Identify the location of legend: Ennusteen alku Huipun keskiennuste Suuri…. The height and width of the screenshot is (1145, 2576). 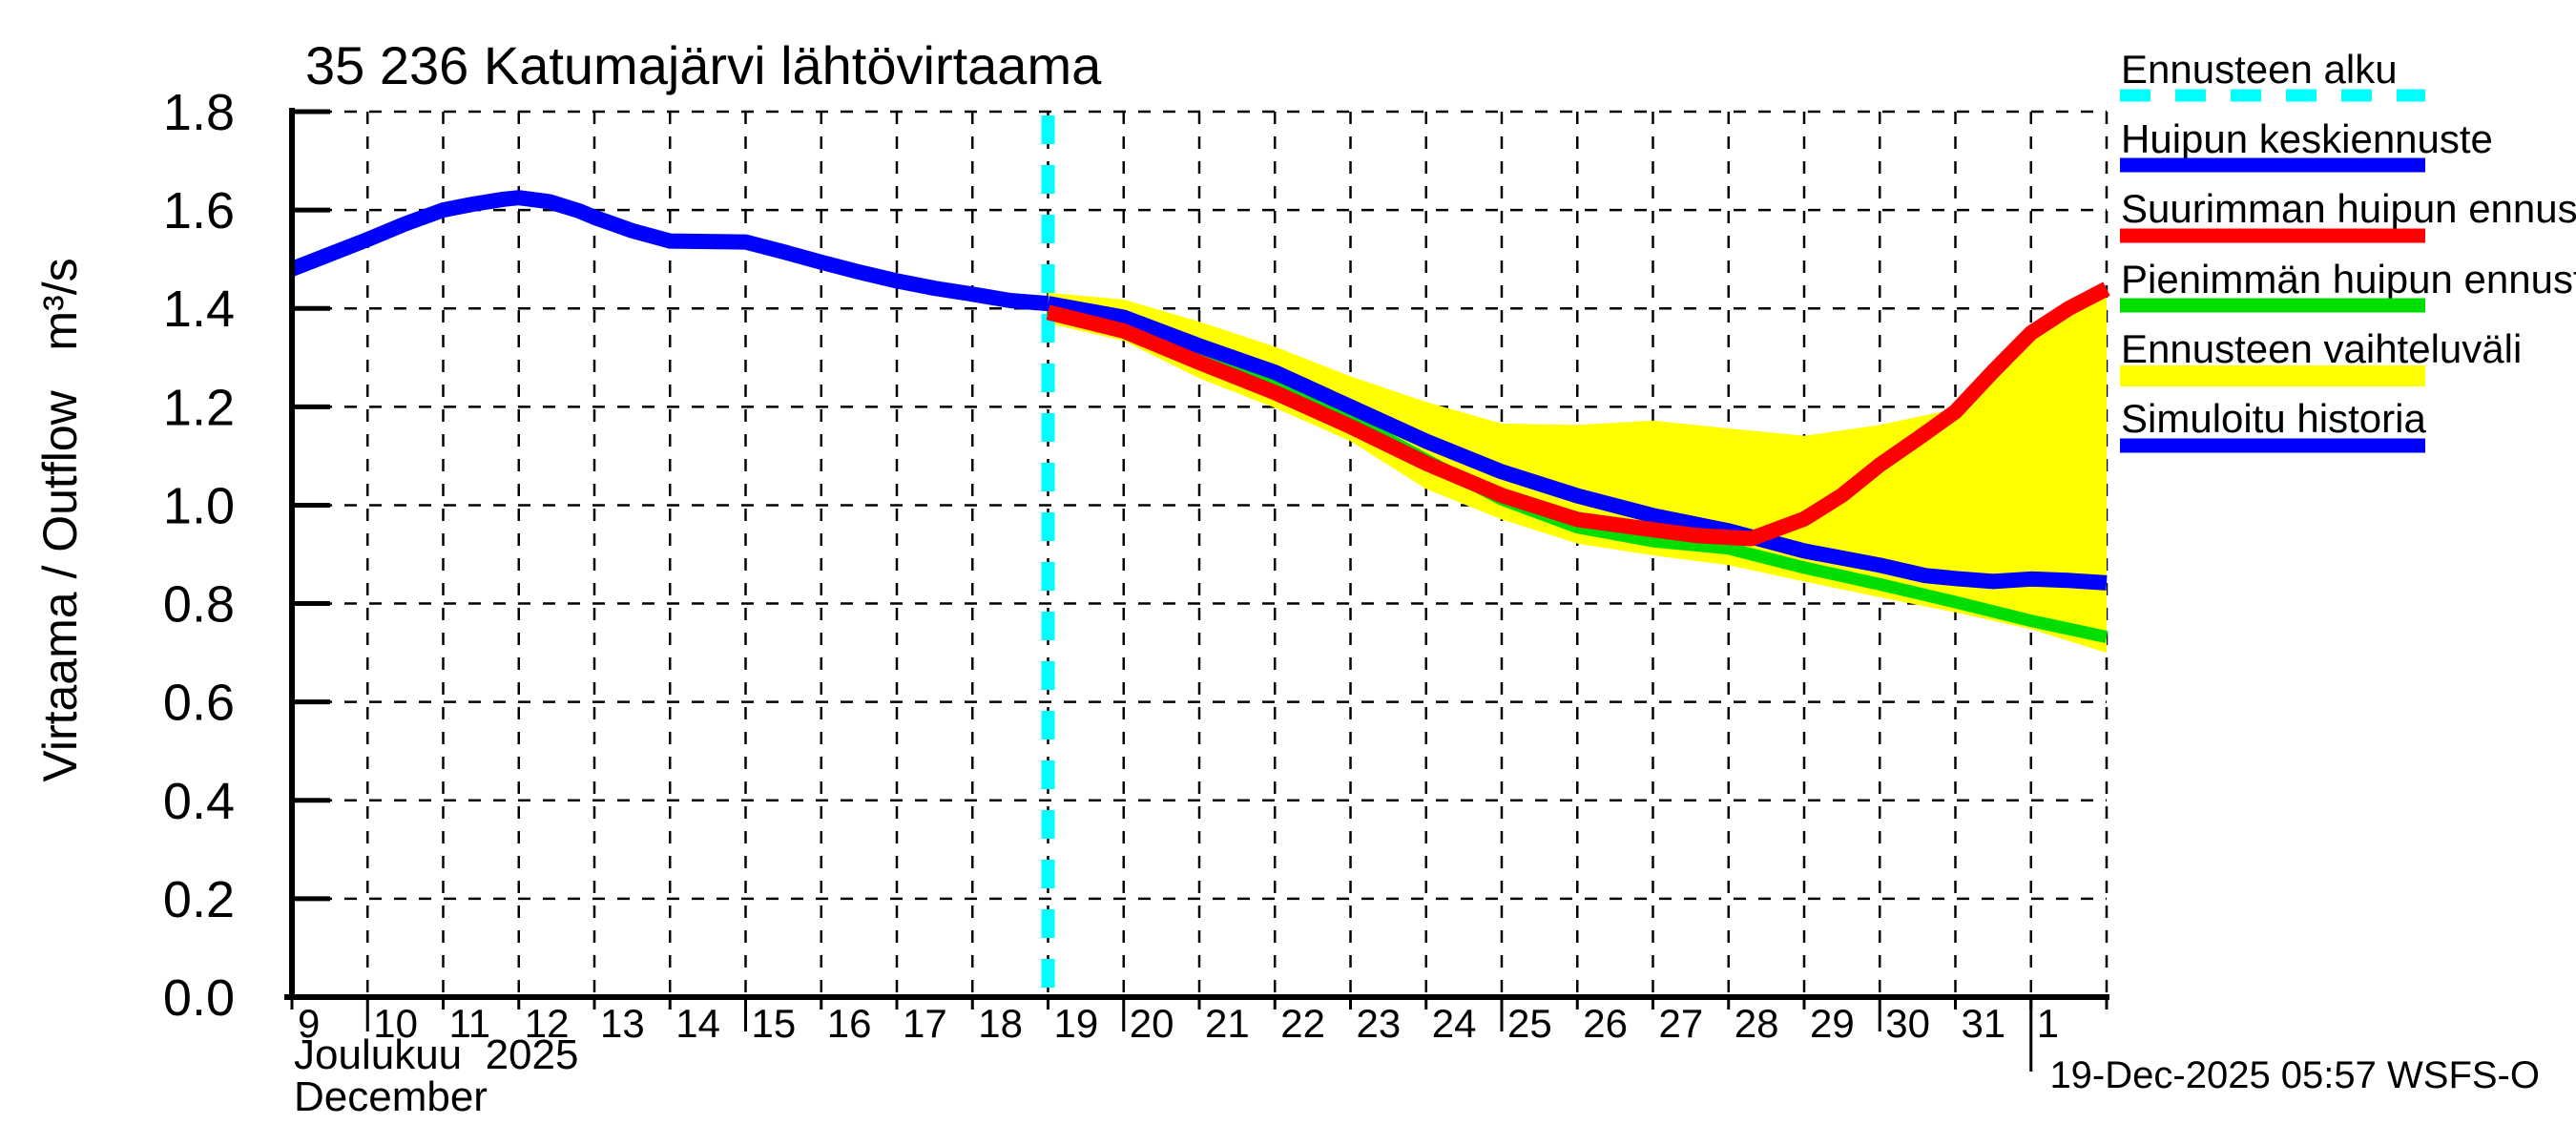
(2348, 250).